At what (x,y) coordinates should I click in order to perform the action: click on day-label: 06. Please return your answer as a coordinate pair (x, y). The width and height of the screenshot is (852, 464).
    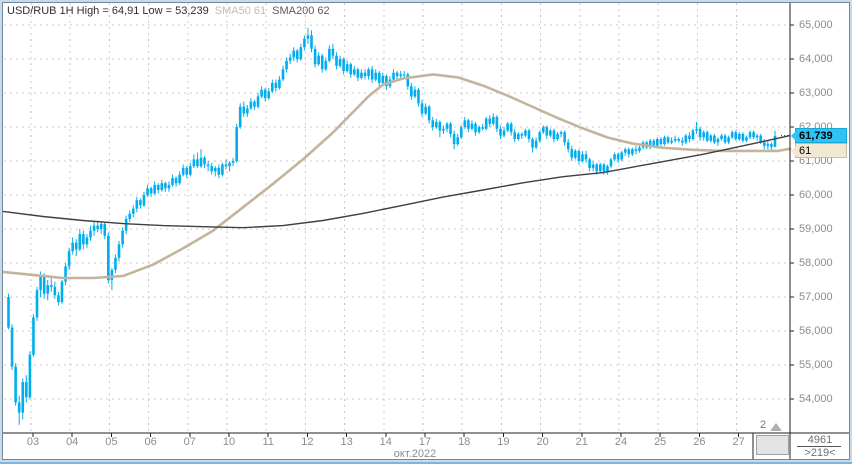
    Looking at the image, I should click on (150, 442).